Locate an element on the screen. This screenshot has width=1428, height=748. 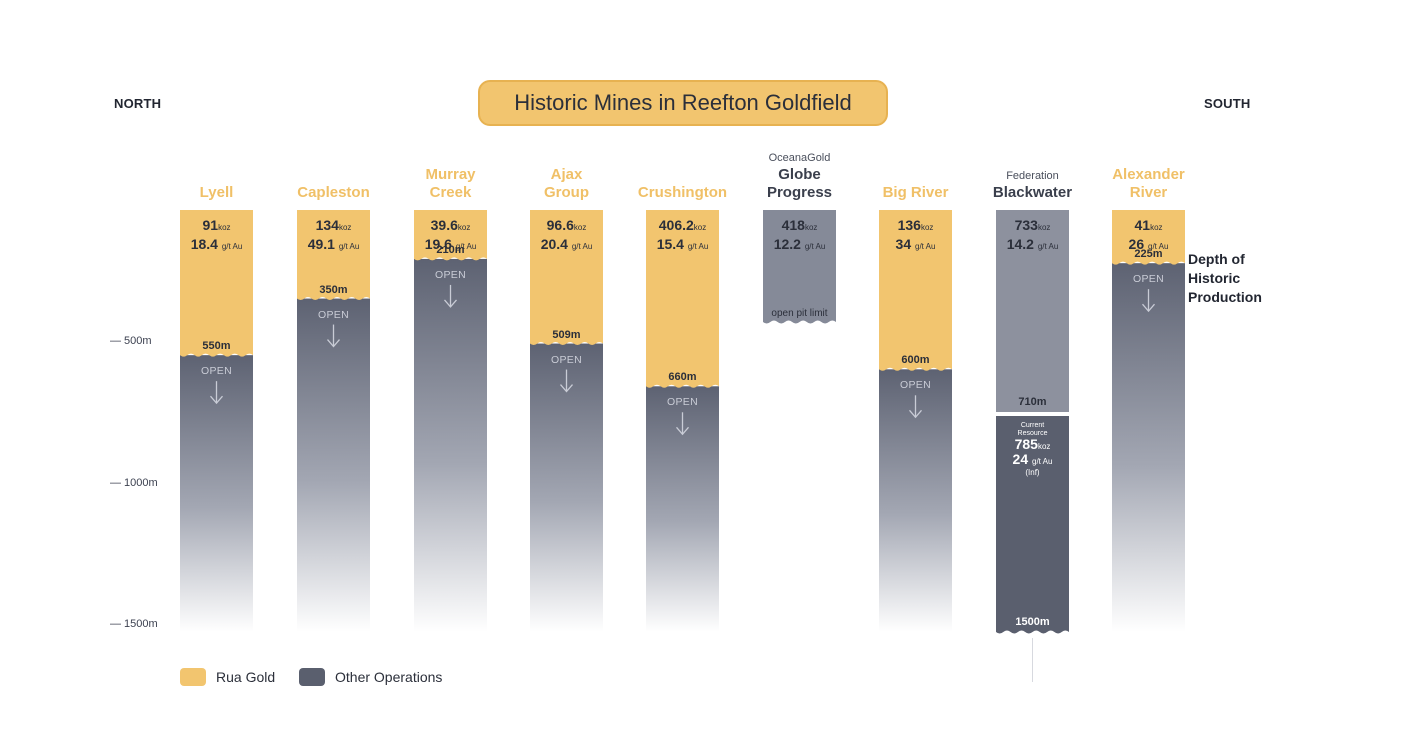
resource-note: (Inf) is located at coordinates (1032, 472).